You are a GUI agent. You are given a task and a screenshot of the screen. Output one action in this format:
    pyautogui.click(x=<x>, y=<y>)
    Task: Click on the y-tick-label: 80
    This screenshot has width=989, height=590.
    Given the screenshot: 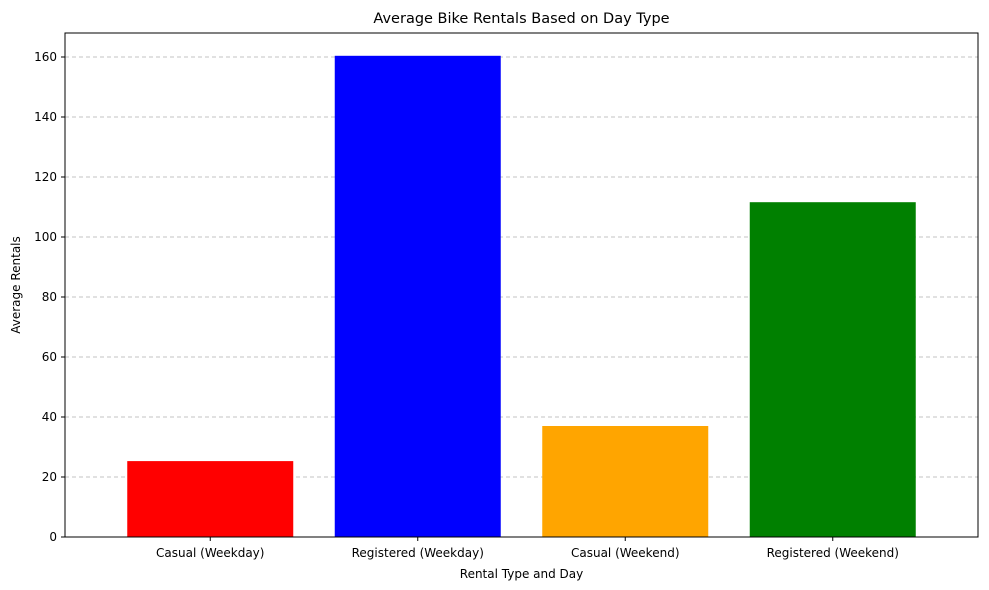 What is the action you would take?
    pyautogui.click(x=49, y=297)
    